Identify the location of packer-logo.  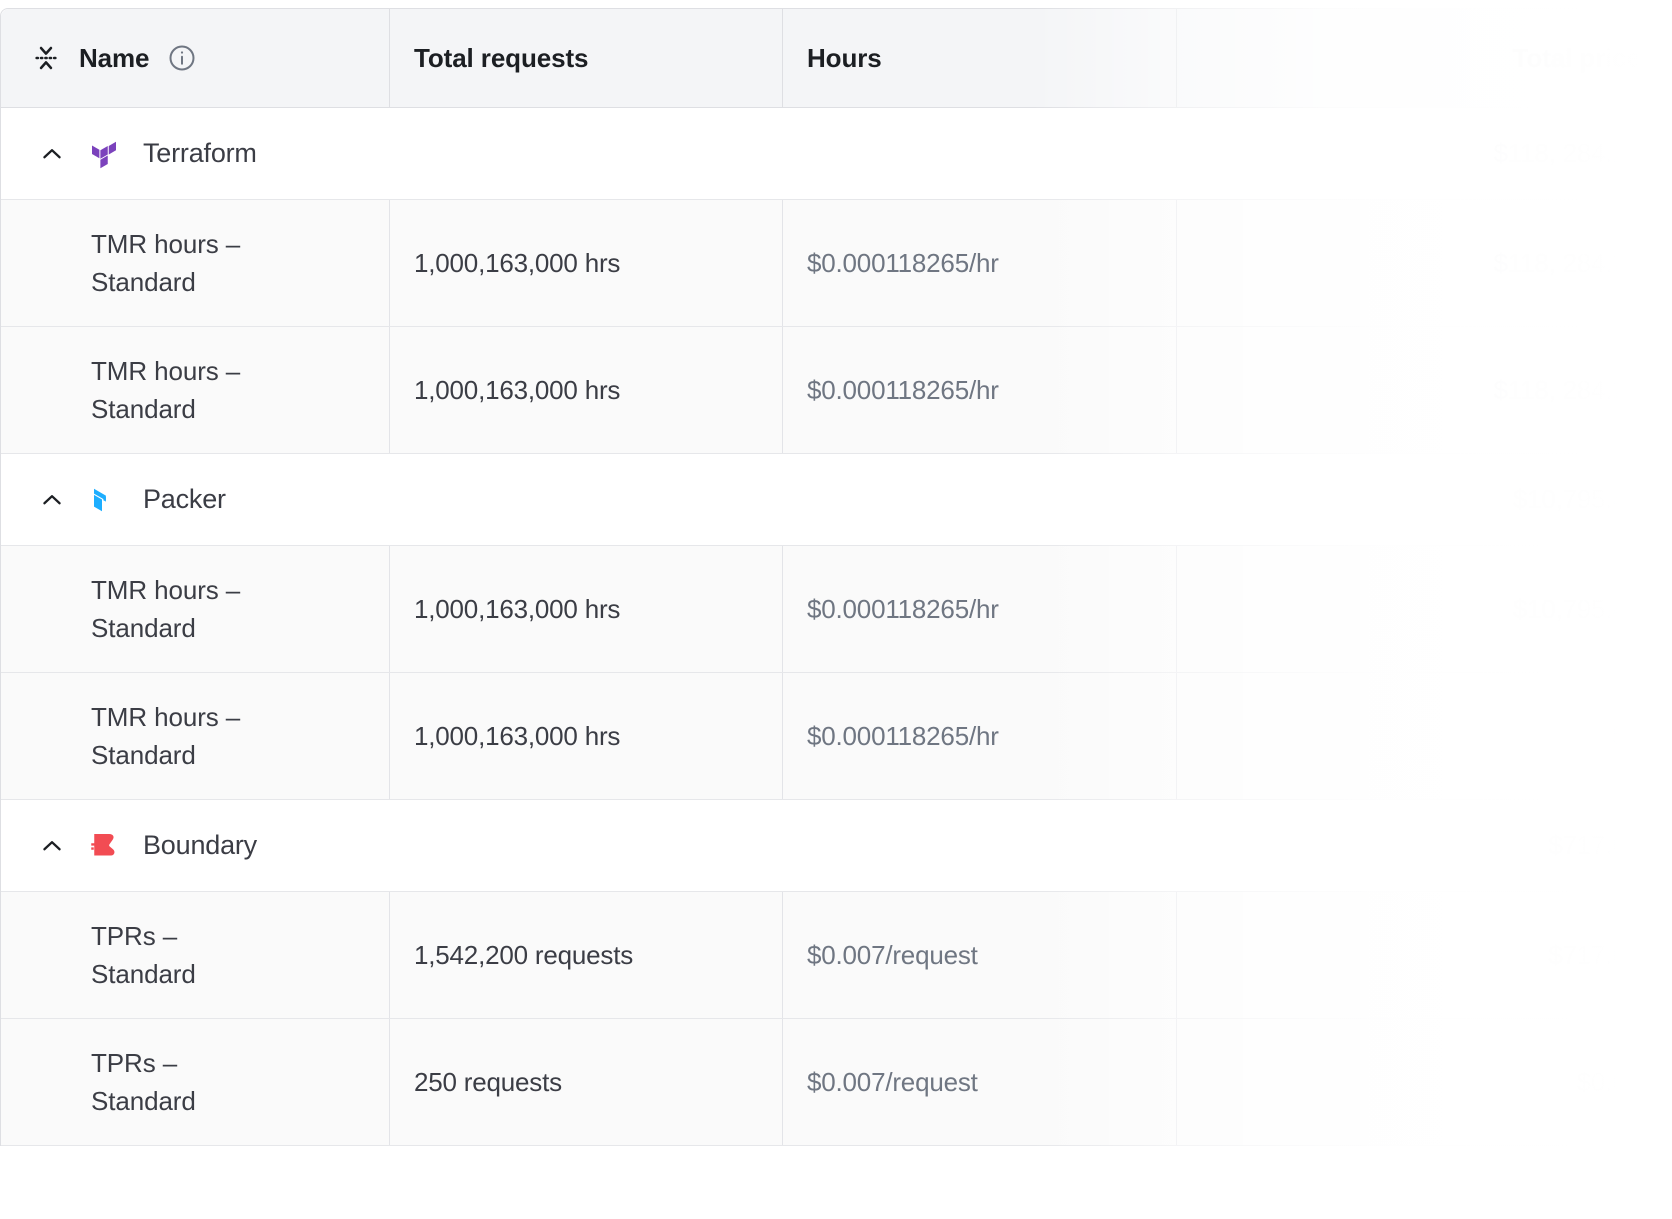
(104, 500).